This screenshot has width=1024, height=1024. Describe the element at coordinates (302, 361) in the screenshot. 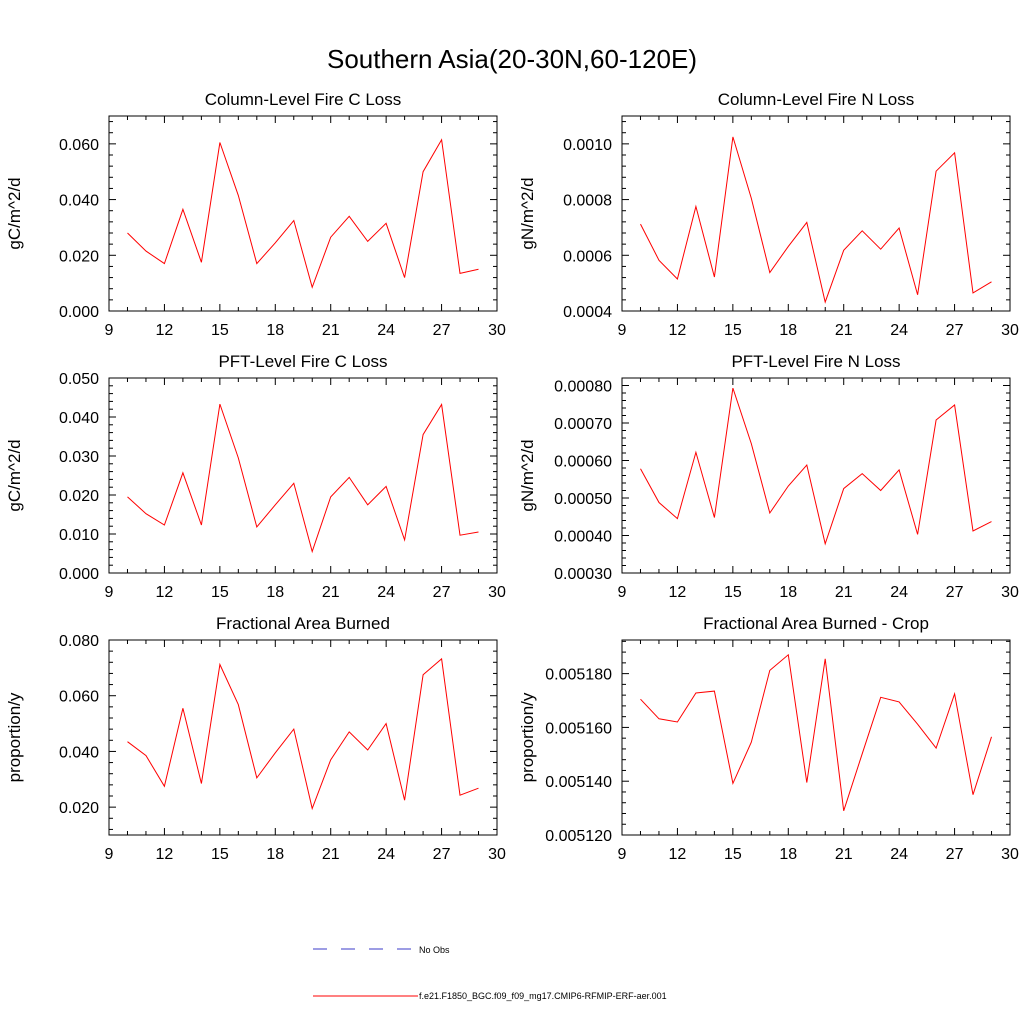

I see `panel-title: PFT-Level Fire C Loss` at that location.